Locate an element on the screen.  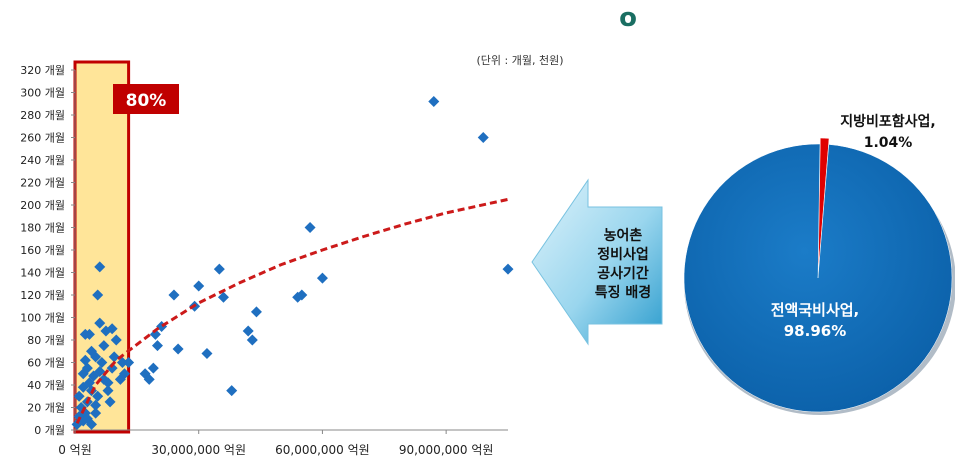
arrow-text-line-1: 농어촌 is located at coordinates (623, 235).